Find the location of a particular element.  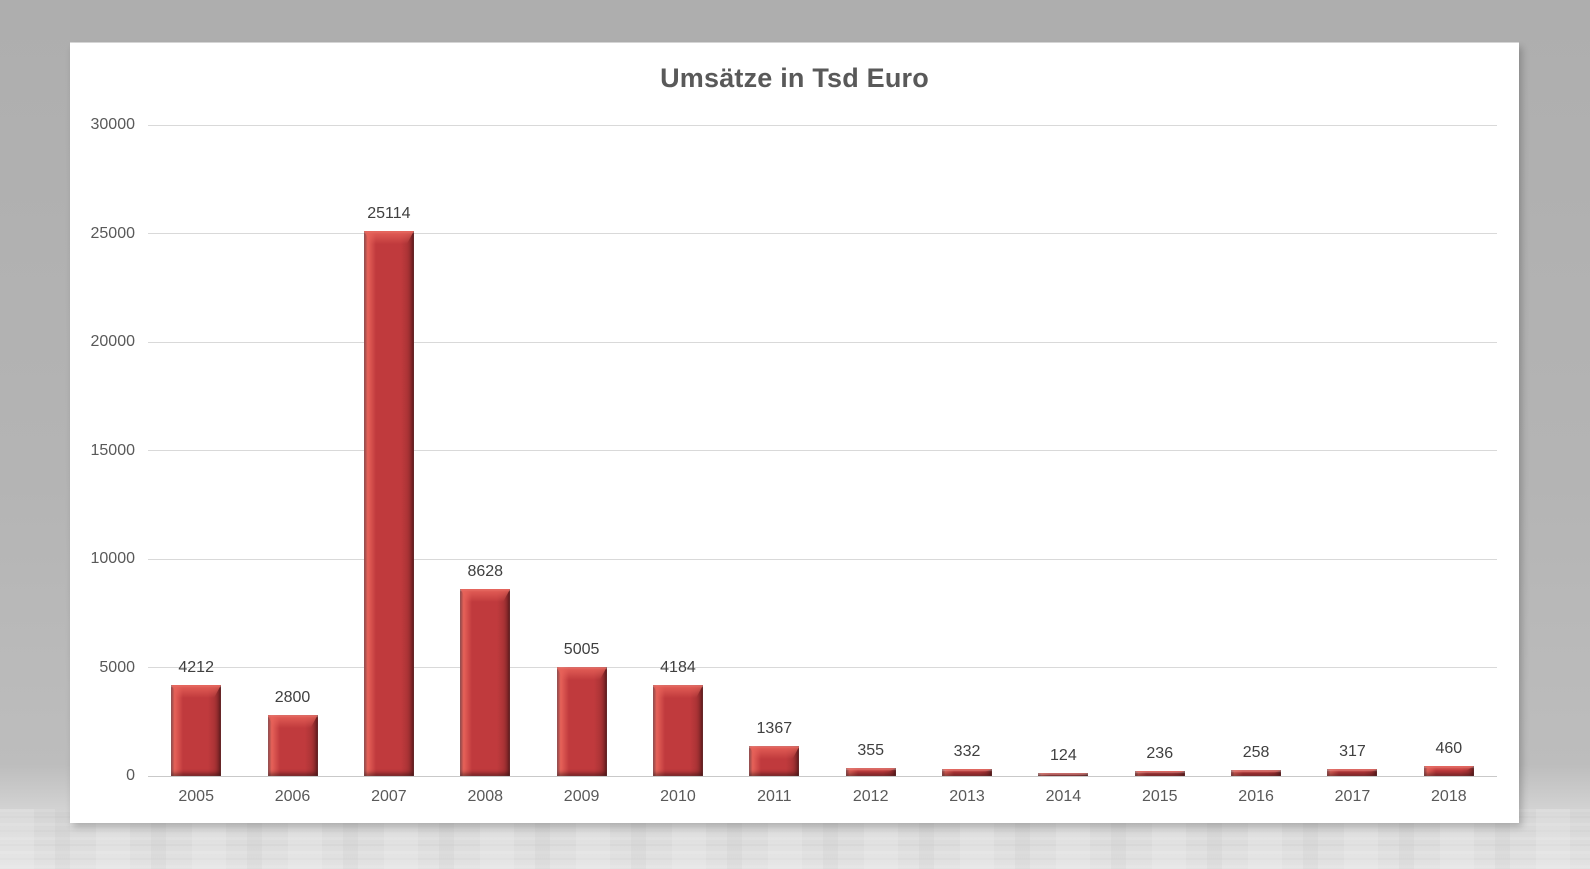

x-axis-label: 2007 is located at coordinates (389, 796).